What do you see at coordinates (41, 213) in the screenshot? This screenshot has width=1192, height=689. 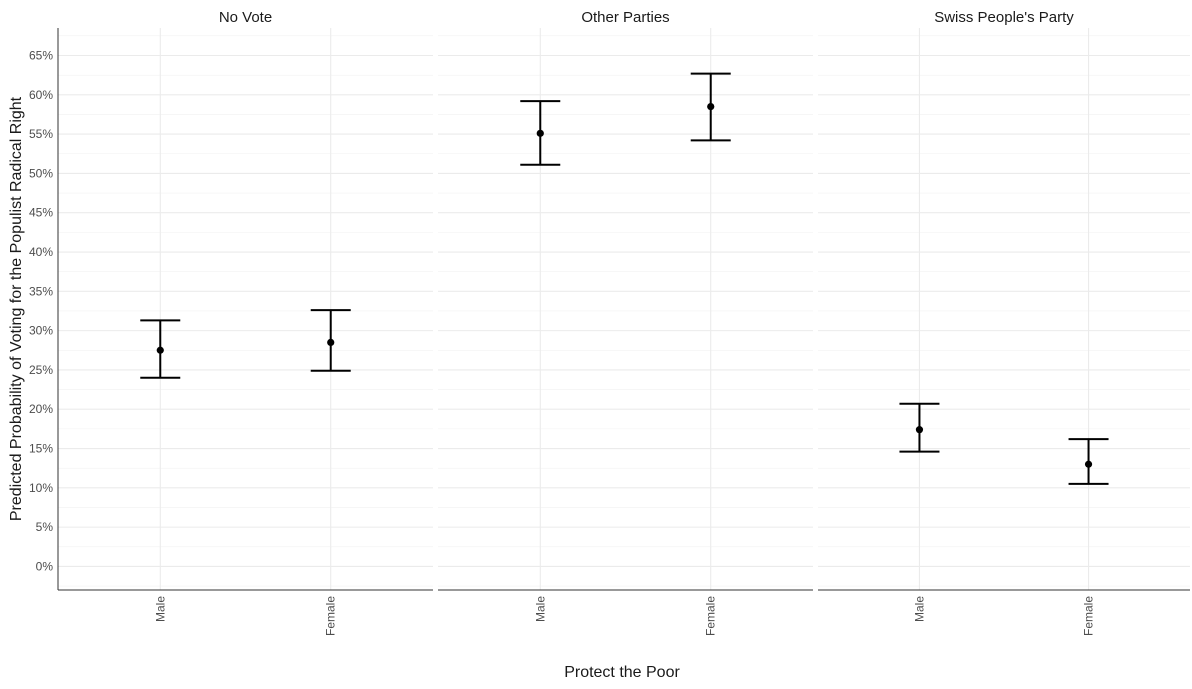 I see `y-tick-label: 45%` at bounding box center [41, 213].